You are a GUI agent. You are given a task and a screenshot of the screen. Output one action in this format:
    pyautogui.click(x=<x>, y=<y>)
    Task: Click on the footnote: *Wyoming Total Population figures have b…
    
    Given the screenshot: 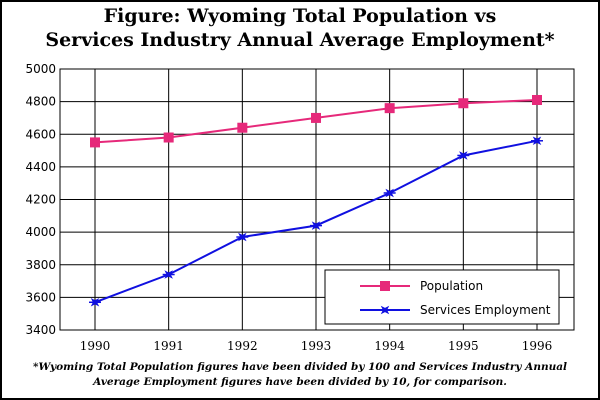 What is the action you would take?
    pyautogui.click(x=300, y=374)
    